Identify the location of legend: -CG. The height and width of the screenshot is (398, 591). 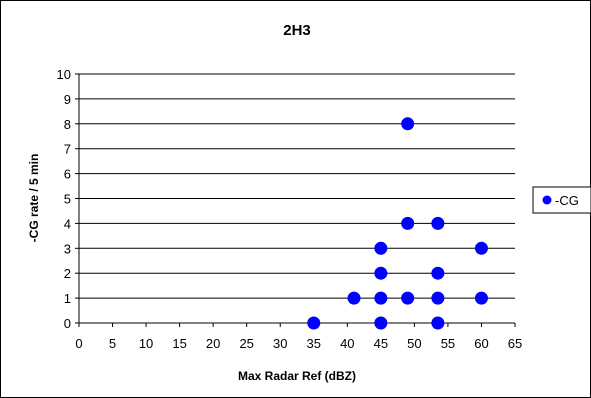
(561, 200).